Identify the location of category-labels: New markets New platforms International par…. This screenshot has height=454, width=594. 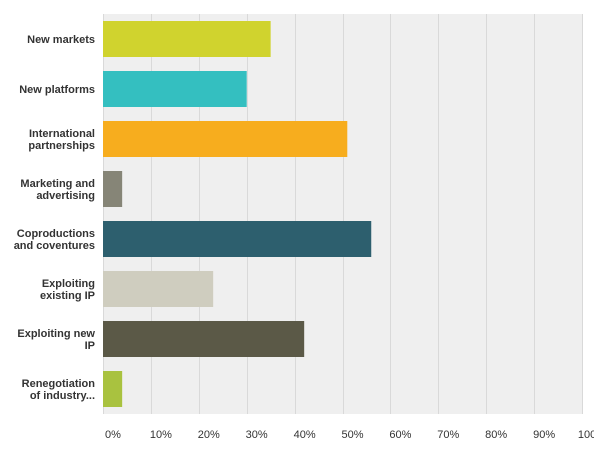
(55, 218).